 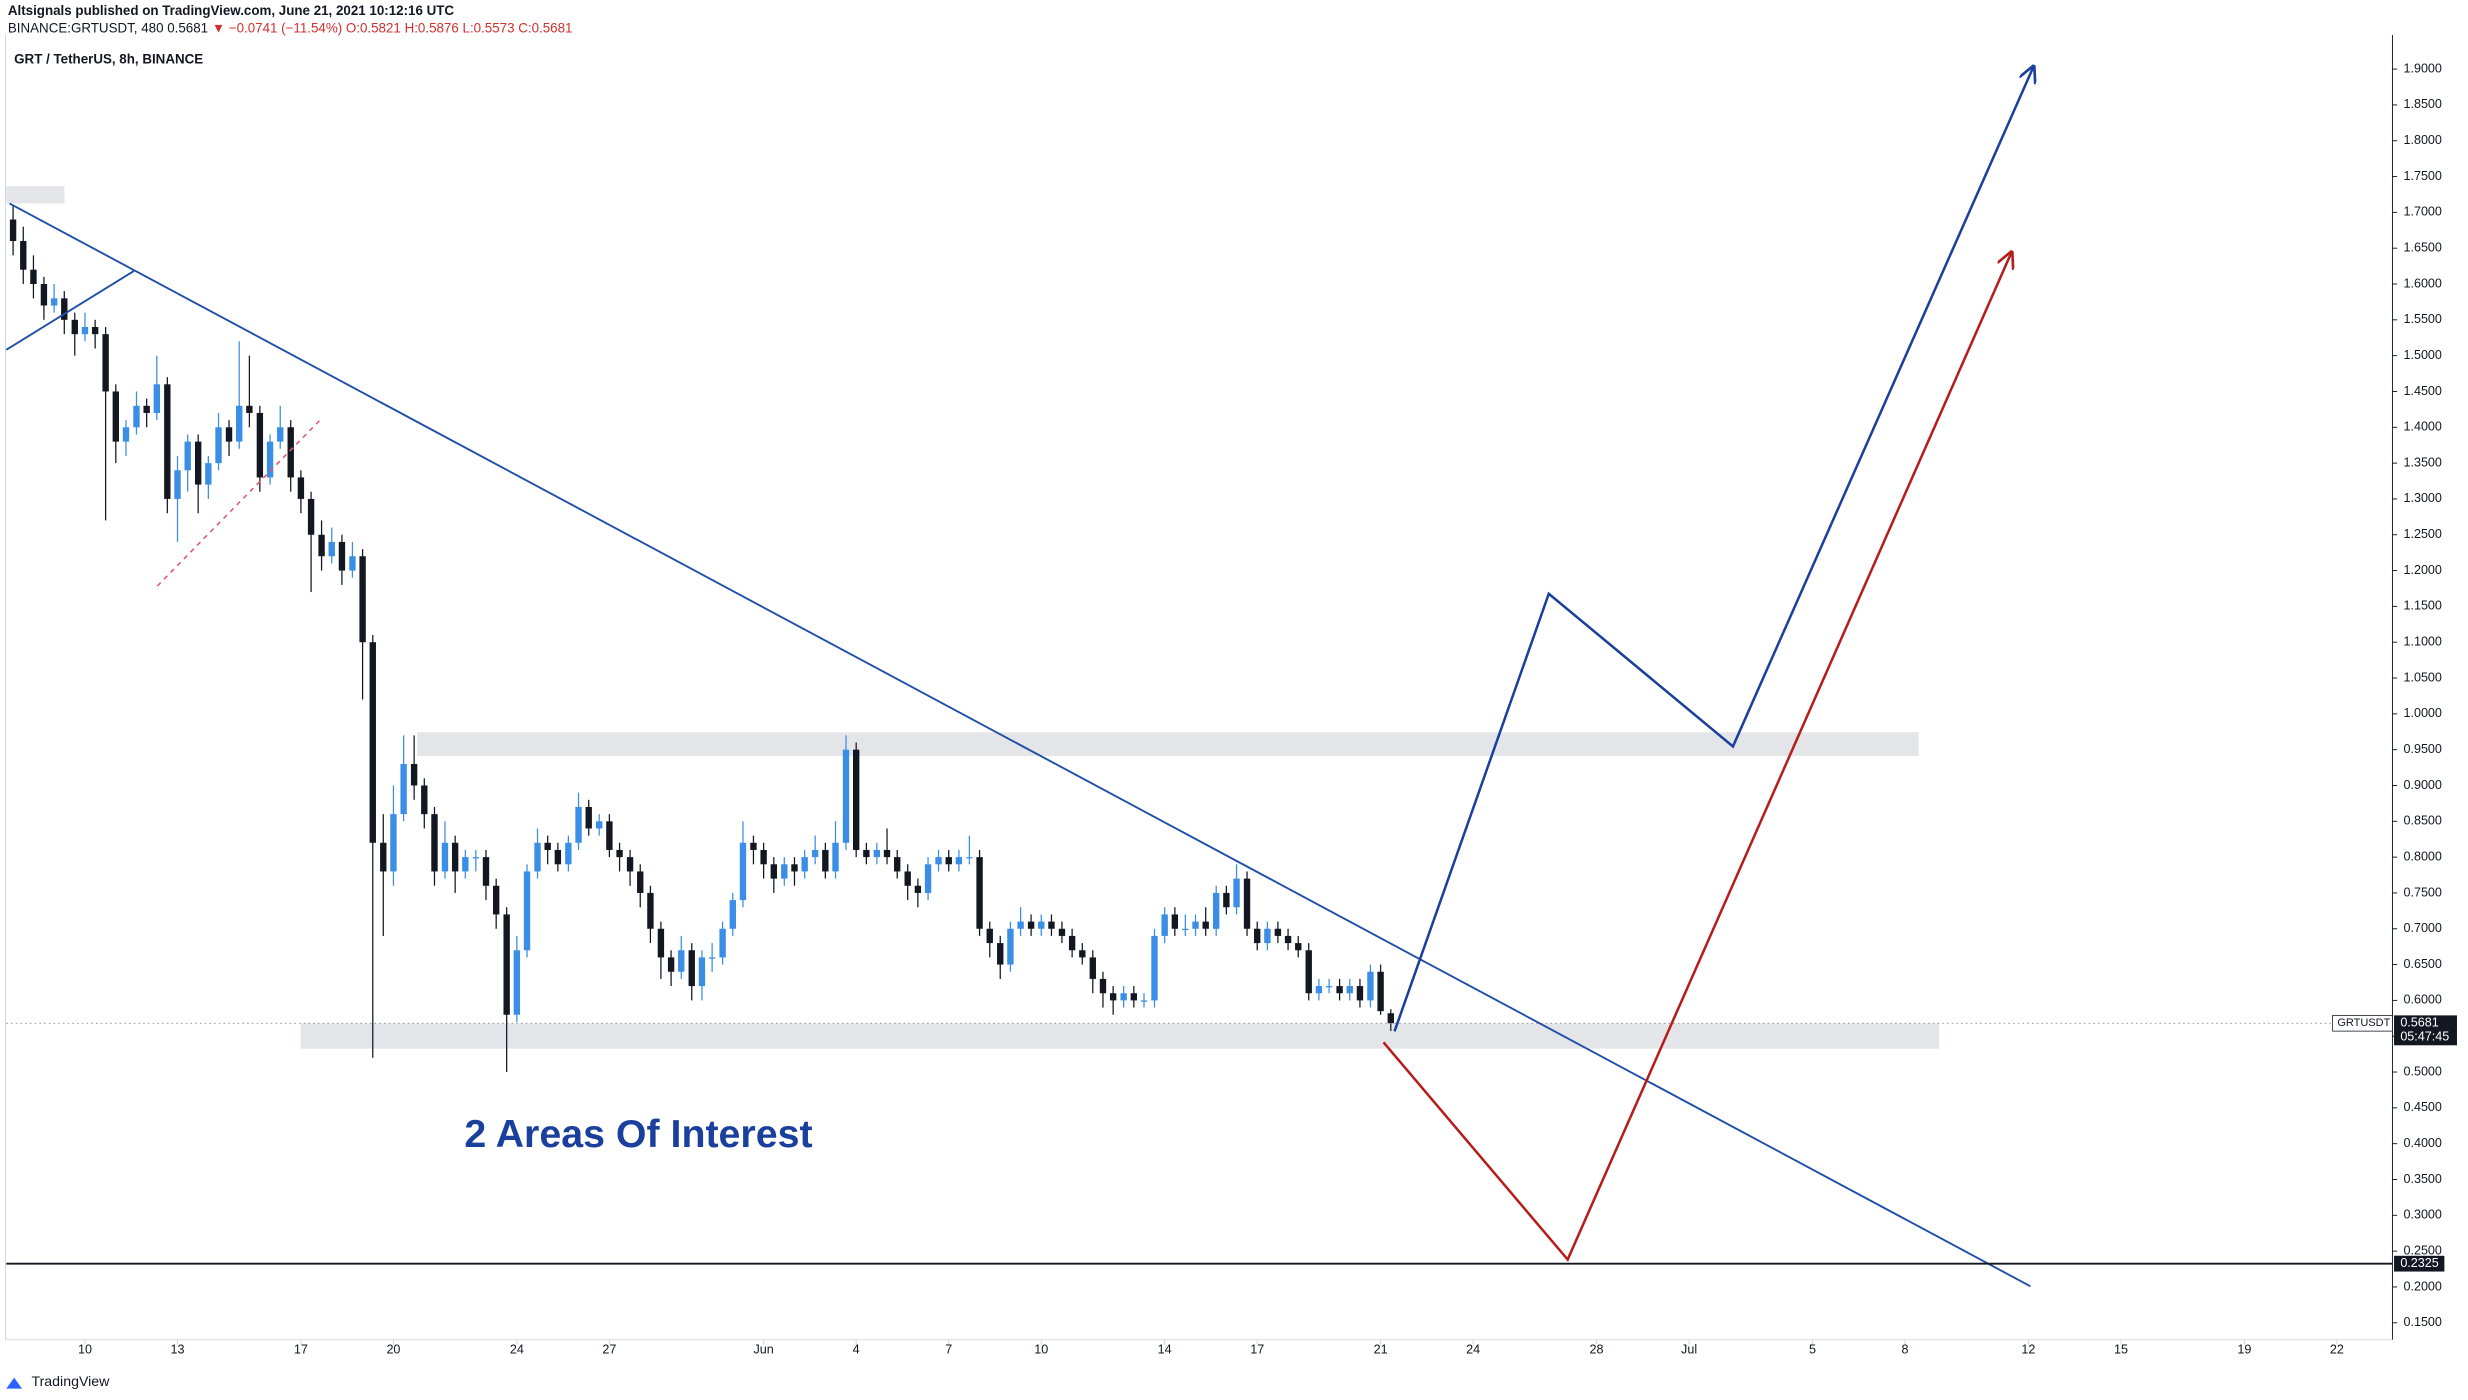 I want to click on y-tick-label: 1.3000, so click(x=2422, y=498).